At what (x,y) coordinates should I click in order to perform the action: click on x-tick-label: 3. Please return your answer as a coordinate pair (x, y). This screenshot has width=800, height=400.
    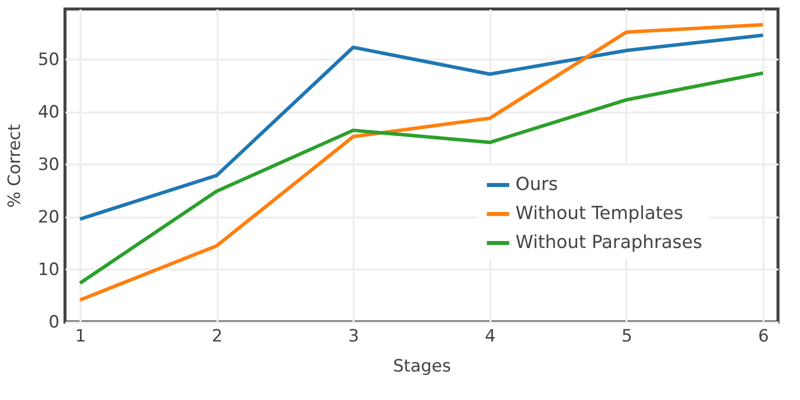
    Looking at the image, I should click on (354, 336).